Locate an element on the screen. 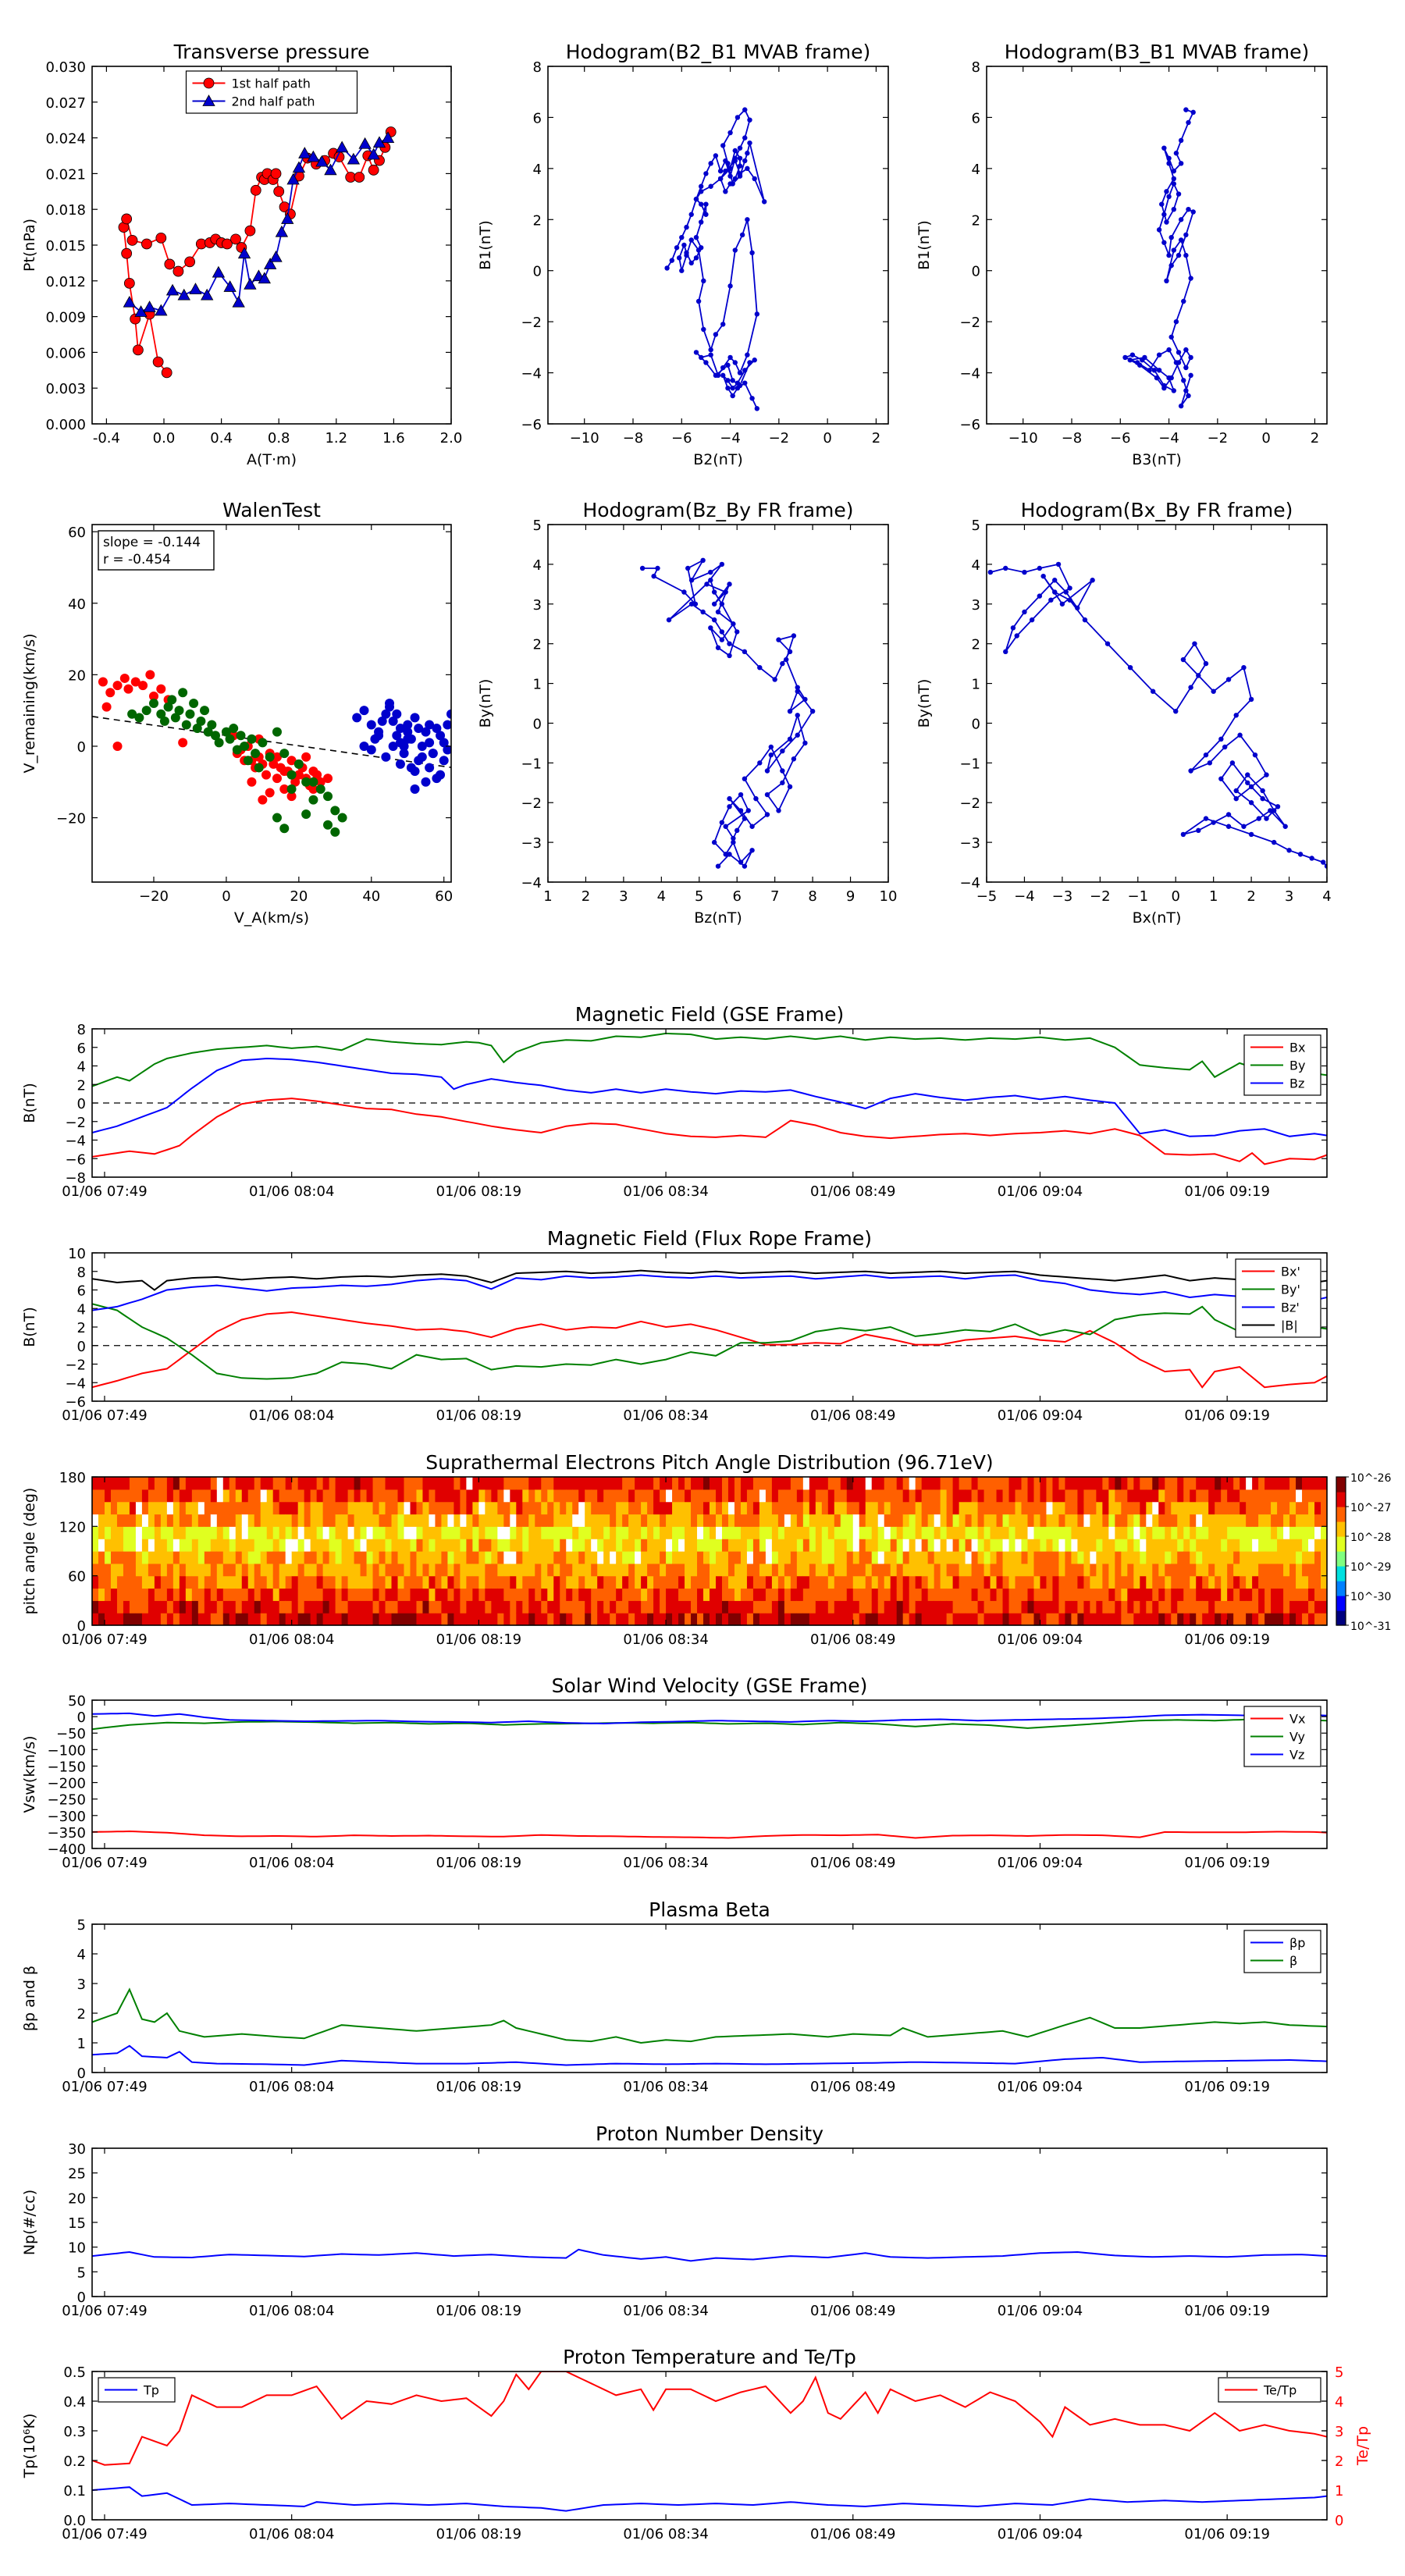 The height and width of the screenshot is (2576, 1405). x-tick-label: 3 is located at coordinates (1289, 896).